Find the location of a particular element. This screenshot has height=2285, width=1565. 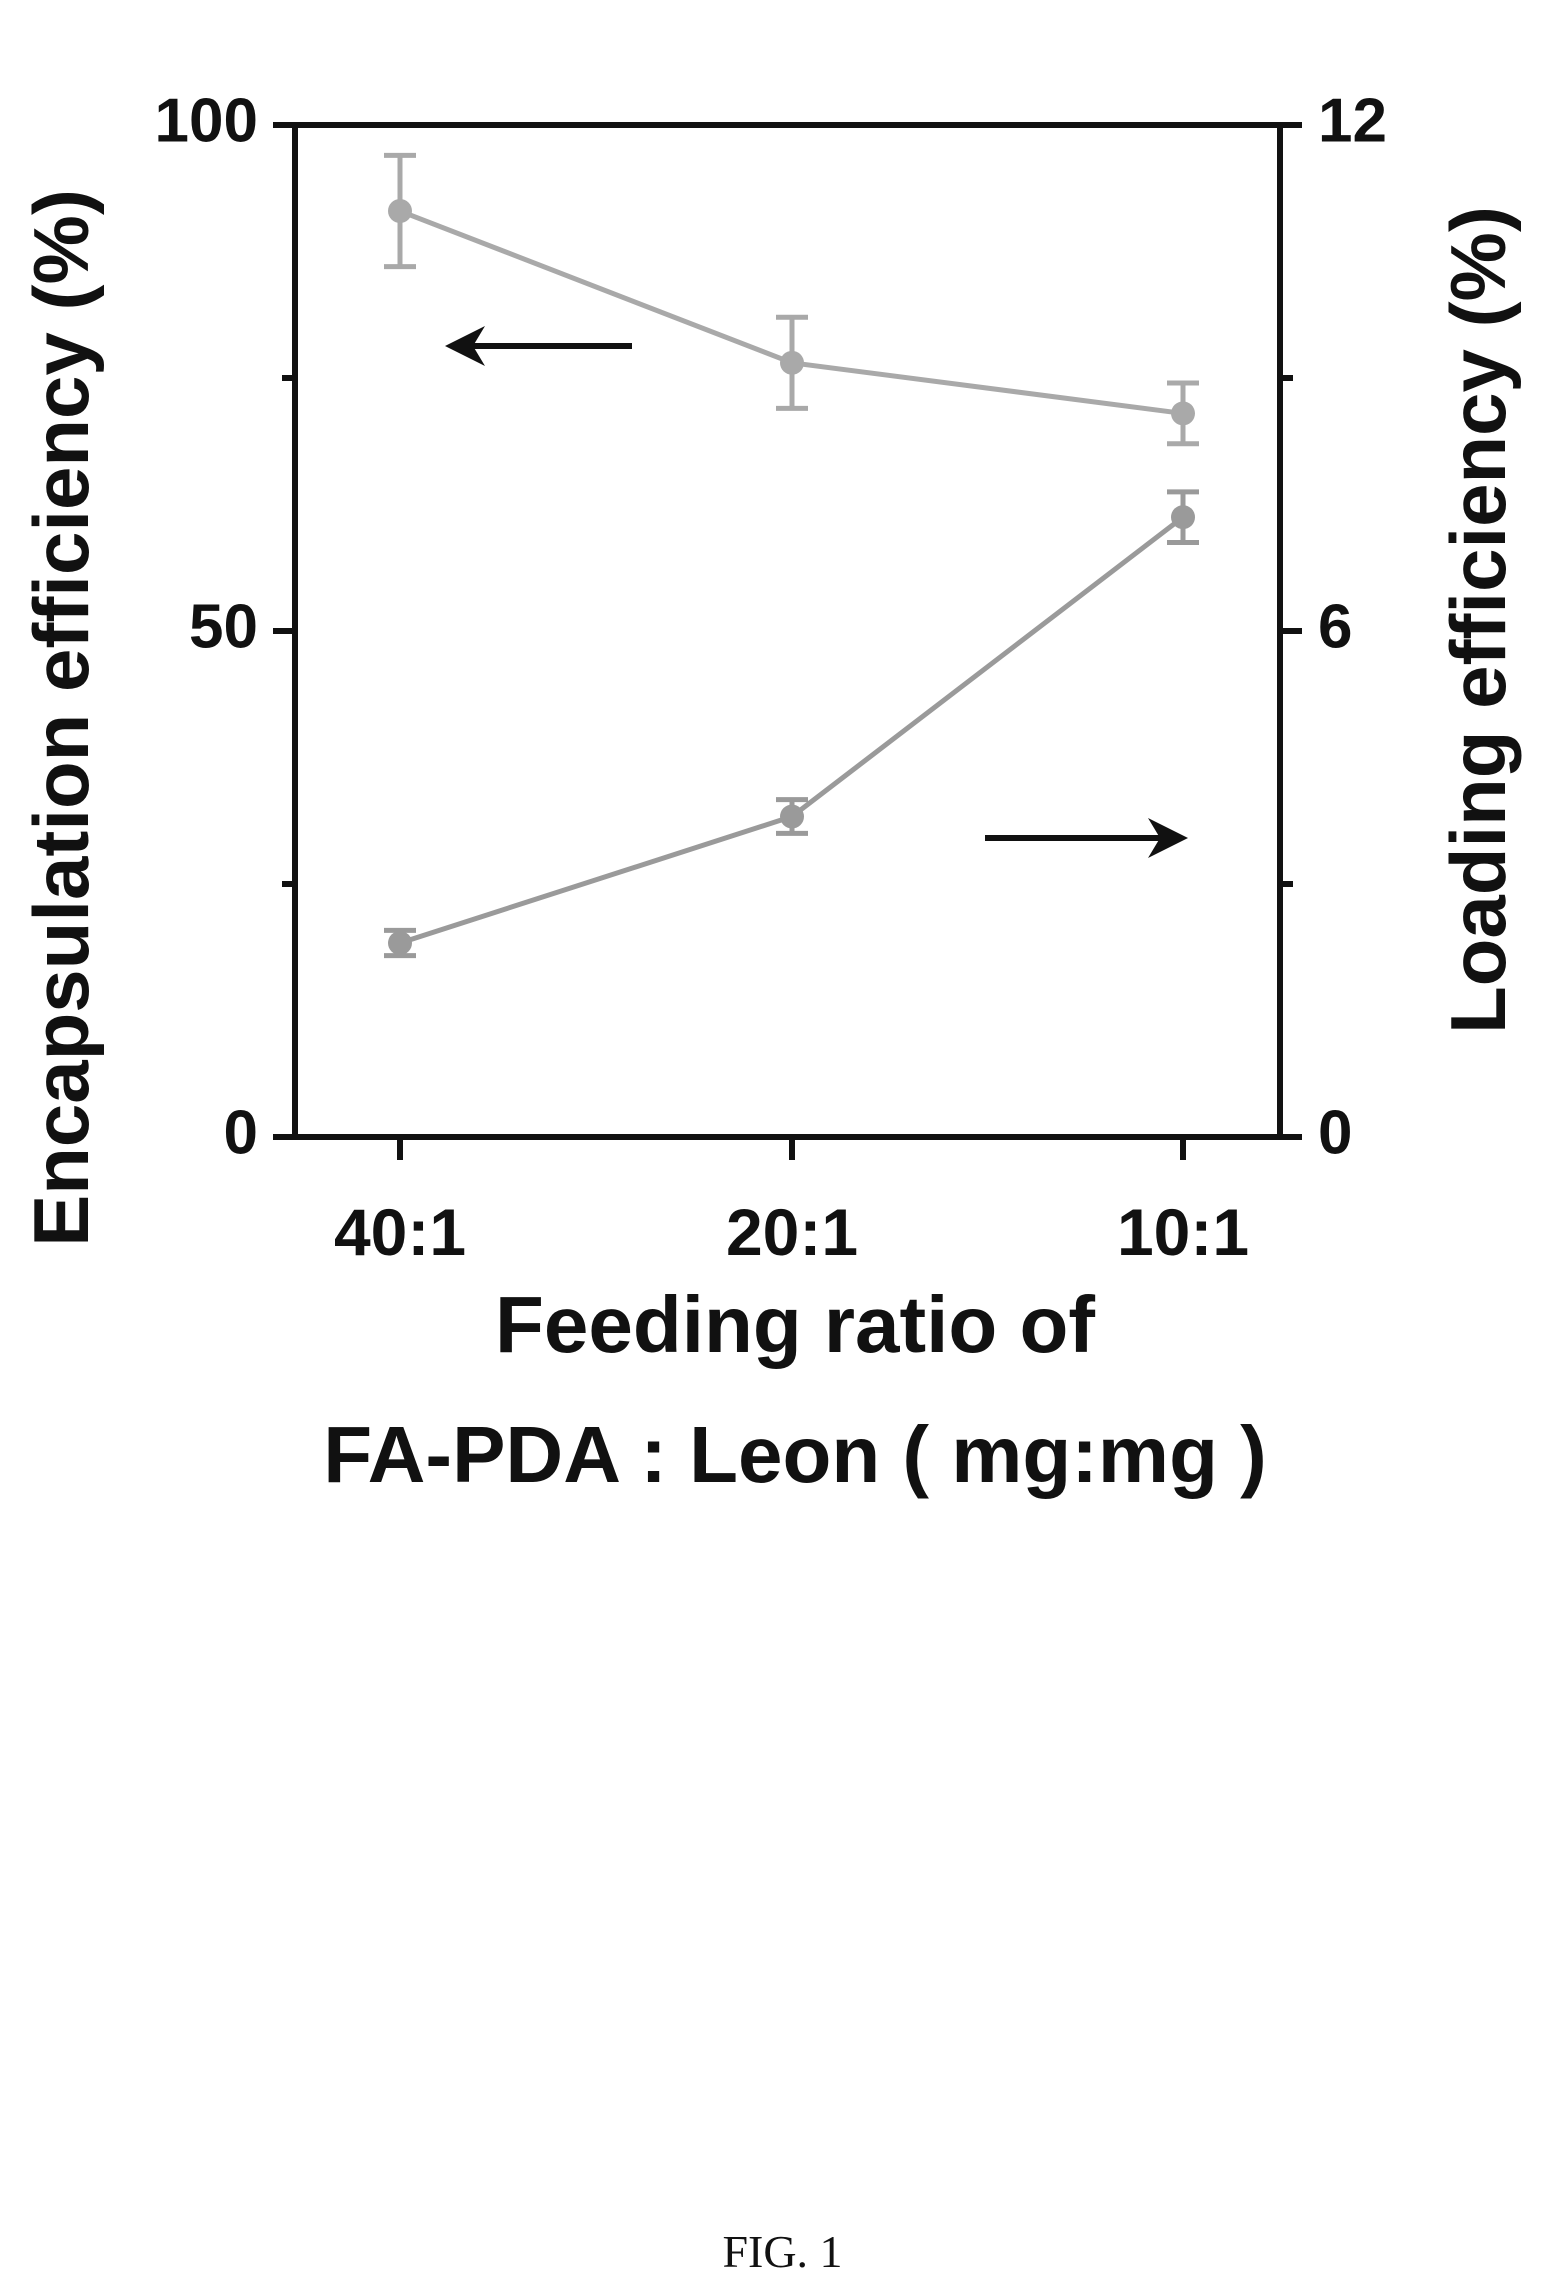

right-tick-label: 6 is located at coordinates (1335, 626).